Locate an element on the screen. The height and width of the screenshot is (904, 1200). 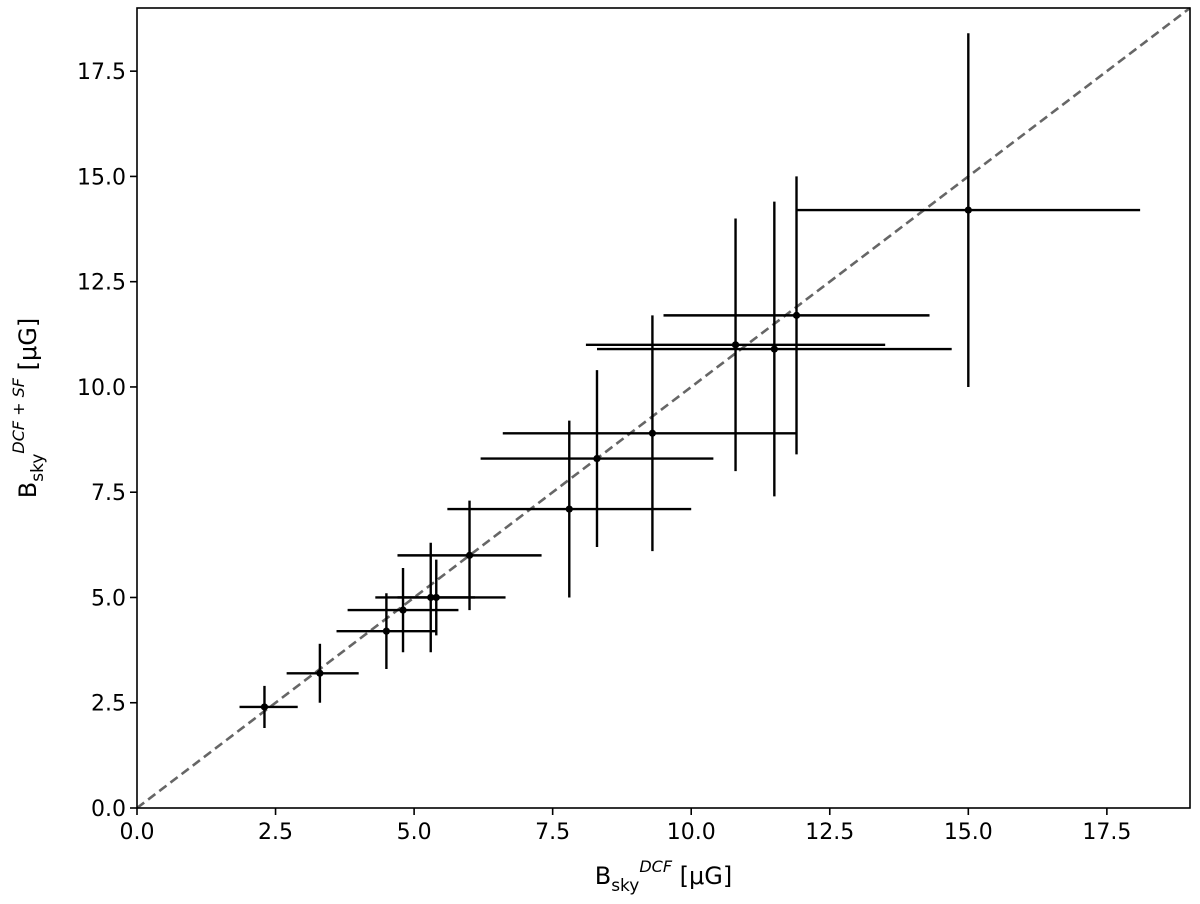
y-axis-label-superscript: DCF + SF is located at coordinates (18, 415).